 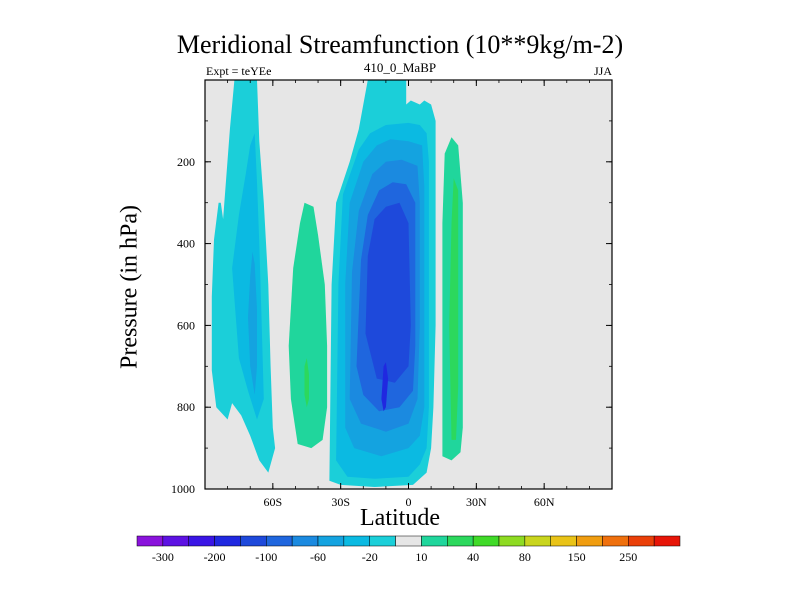 What do you see at coordinates (525, 557) in the screenshot?
I see `colorbar-label: 80` at bounding box center [525, 557].